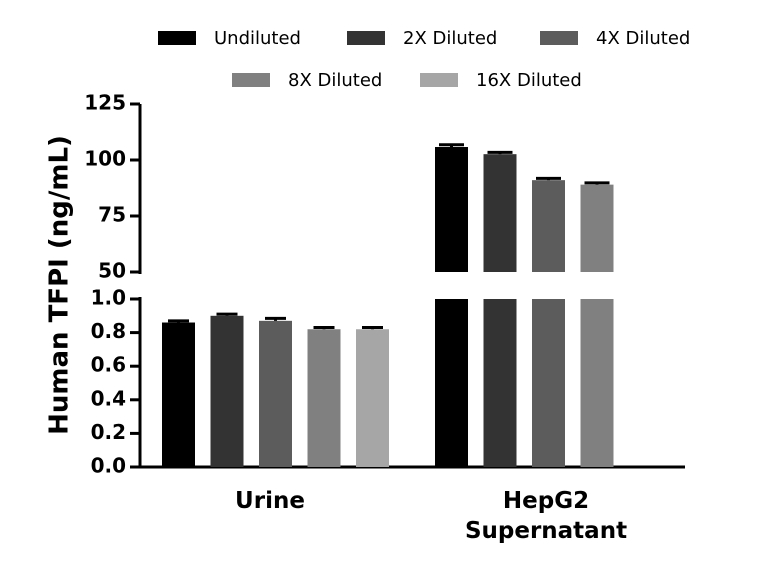 This screenshot has height=572, width=768. I want to click on bar-undiluted-hepg2-lower, so click(451, 383).